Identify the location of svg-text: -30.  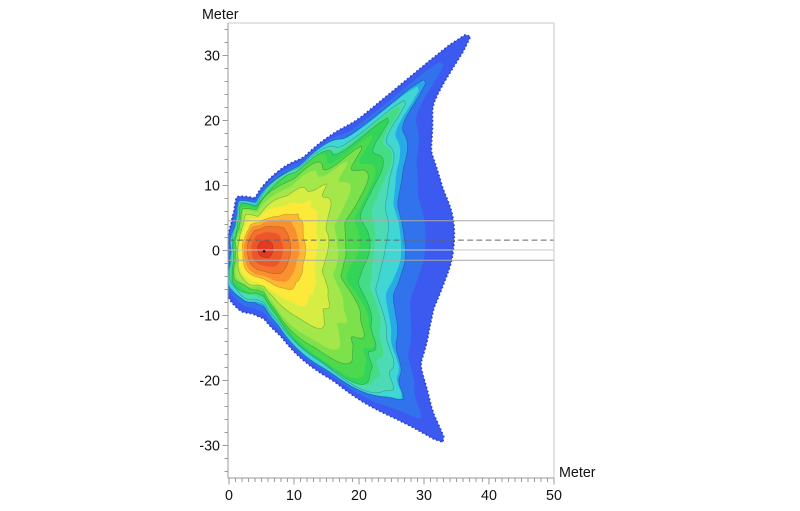
(209, 447).